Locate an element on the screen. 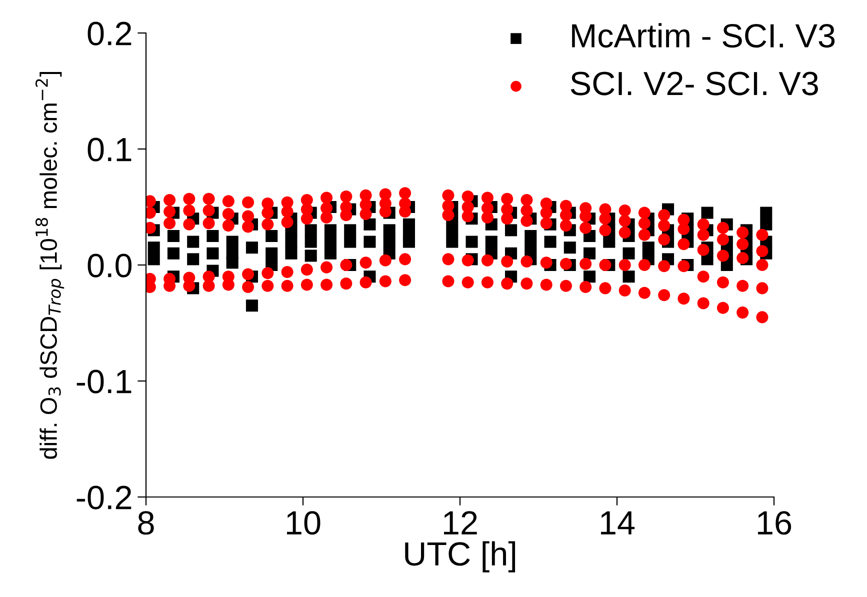 The height and width of the screenshot is (597, 867). x-tick-label: 16 is located at coordinates (775, 523).